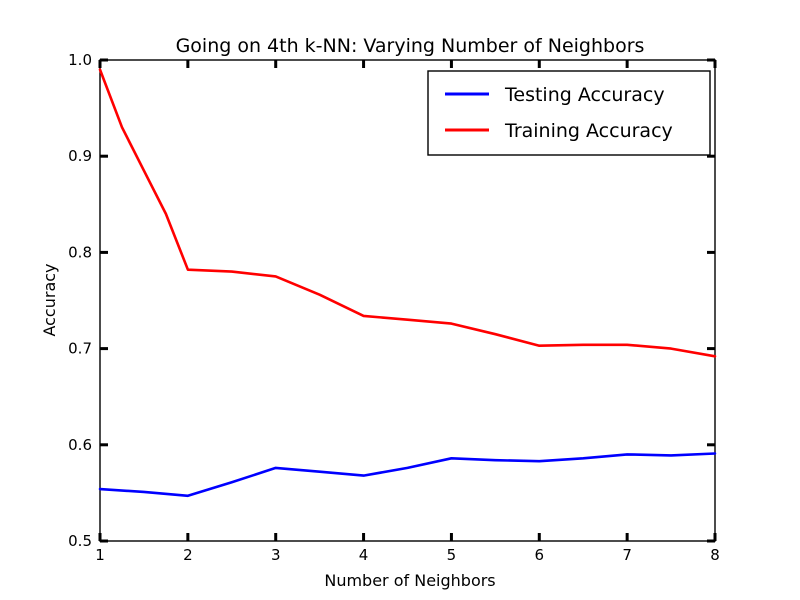 This screenshot has width=800, height=600. Describe the element at coordinates (80, 252) in the screenshot. I see `y-tick-label: 0.8` at that location.